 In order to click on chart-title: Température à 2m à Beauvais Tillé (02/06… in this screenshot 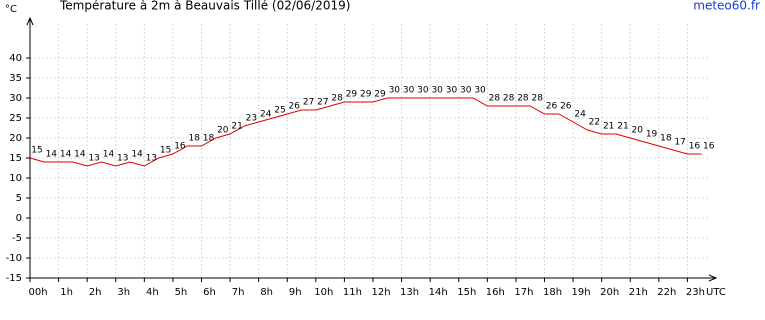, I will do `click(204, 6)`.